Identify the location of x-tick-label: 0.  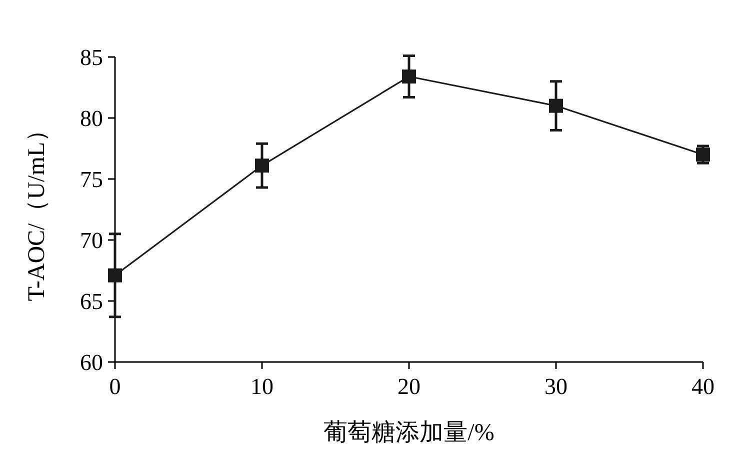
(115, 386).